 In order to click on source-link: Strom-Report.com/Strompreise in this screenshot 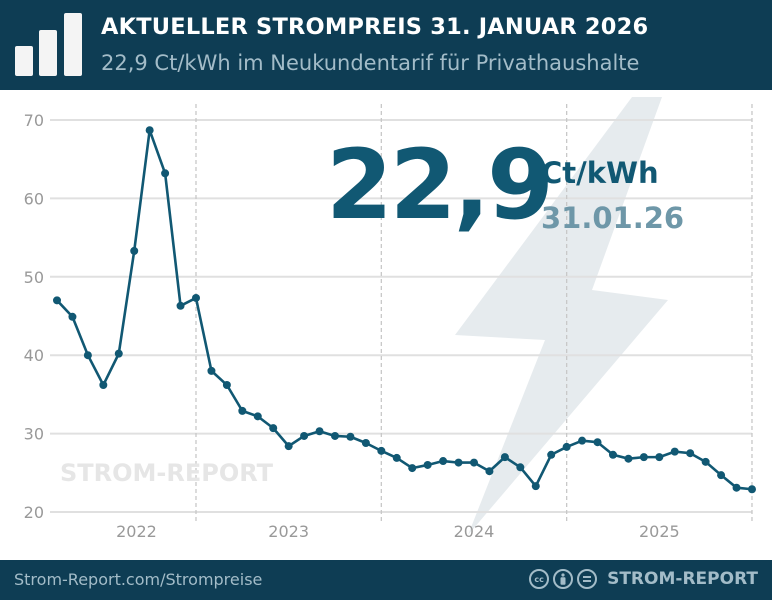, I will do `click(138, 579)`.